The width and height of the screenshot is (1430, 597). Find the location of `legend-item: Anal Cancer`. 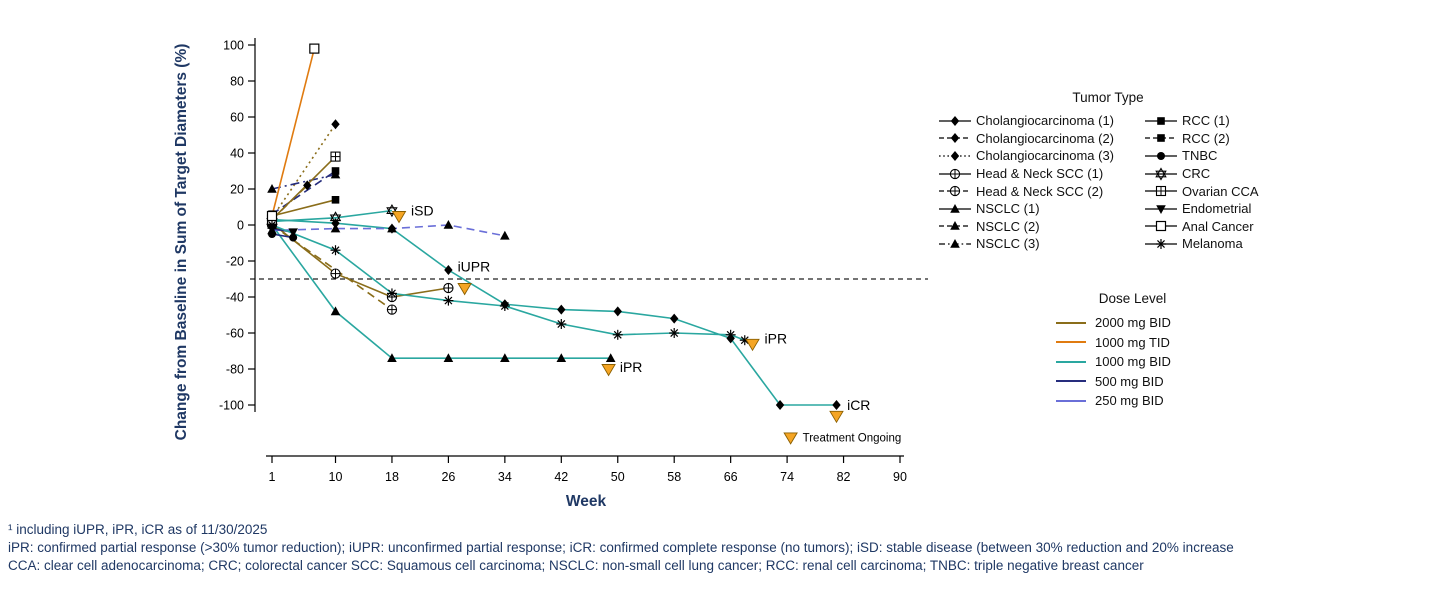

legend-item: Anal Cancer is located at coordinates (1210, 227).